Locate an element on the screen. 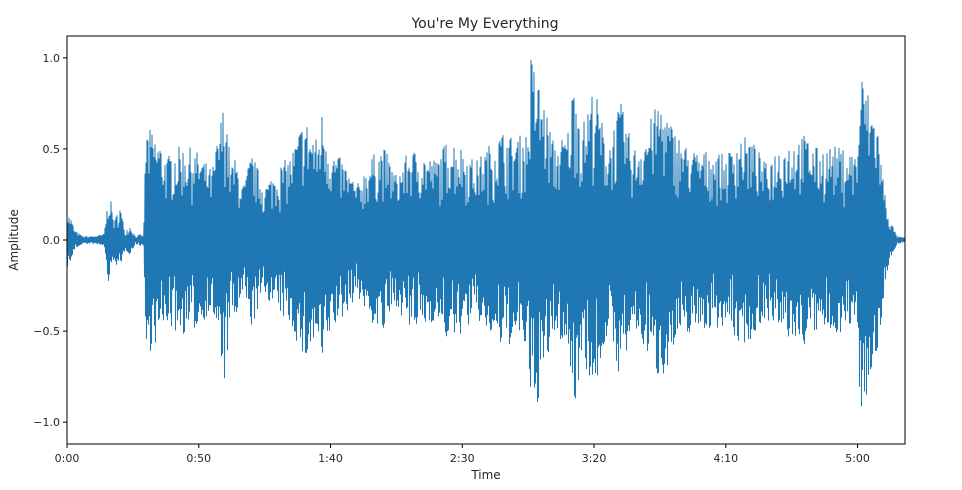 Image resolution: width=962 pixels, height=490 pixels. y-tick-label: −0.5 is located at coordinates (46, 331).